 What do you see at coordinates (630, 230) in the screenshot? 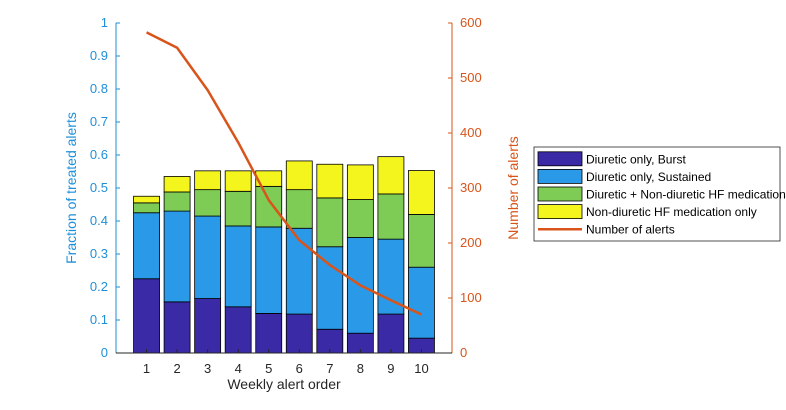
I see `legend-label-5: Number of alerts` at bounding box center [630, 230].